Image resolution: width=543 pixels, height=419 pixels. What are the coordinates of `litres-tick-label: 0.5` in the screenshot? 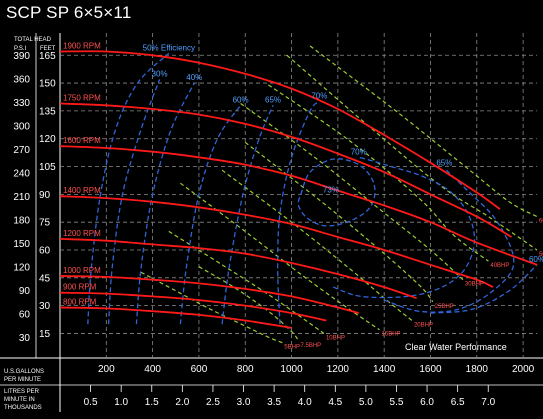 It's located at (91, 402).